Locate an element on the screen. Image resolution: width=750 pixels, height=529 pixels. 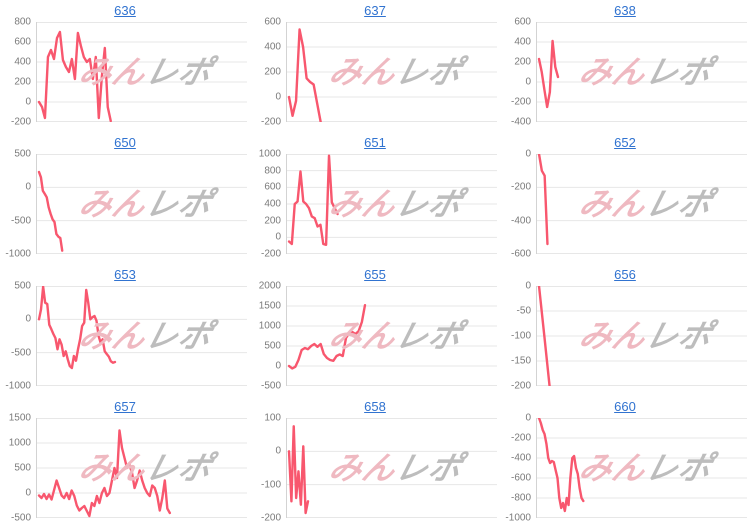
plot-row: 1000 800 600 400 200 0 -200 みんレポ is located at coordinates (375, 204).